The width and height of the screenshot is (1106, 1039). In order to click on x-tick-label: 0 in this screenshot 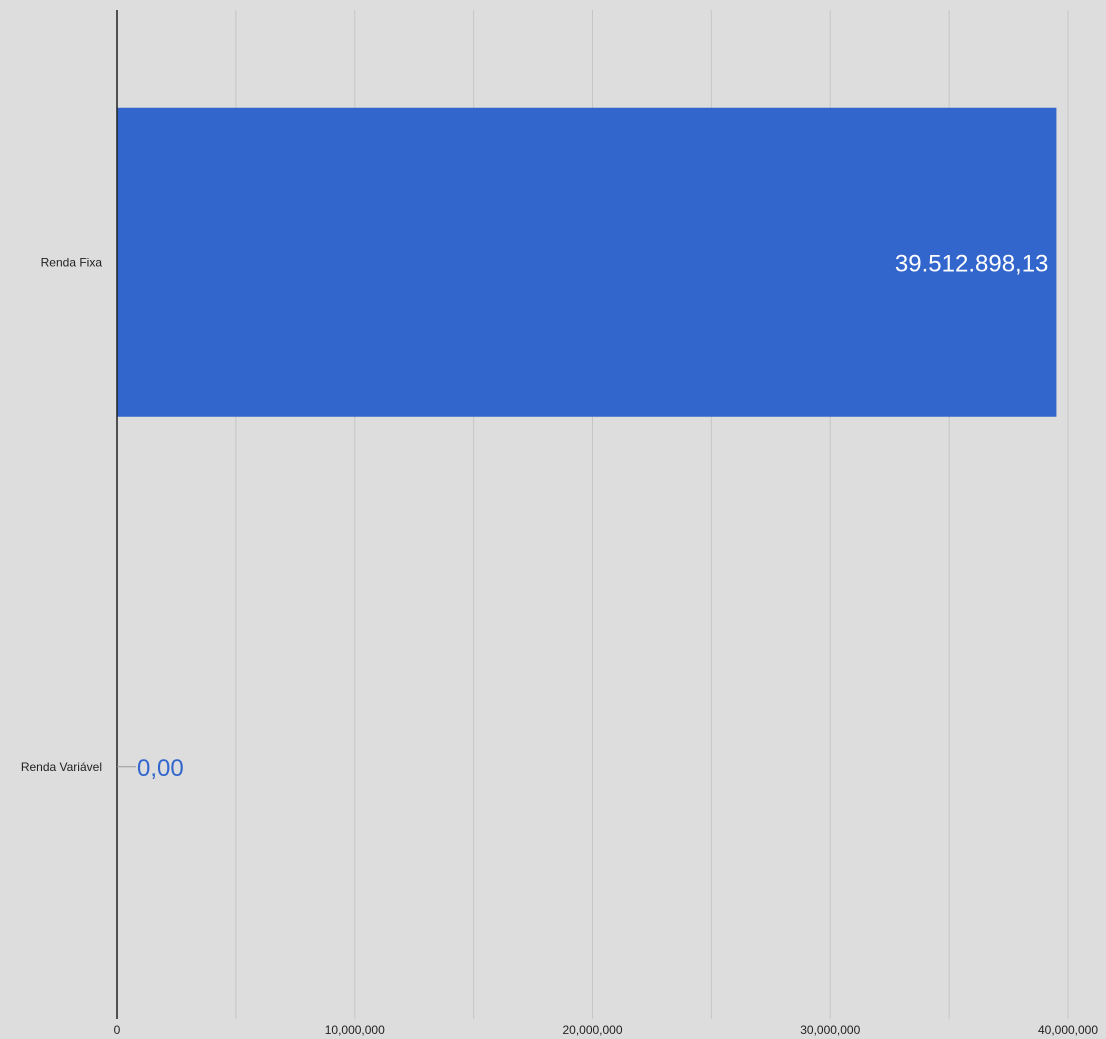, I will do `click(117, 1030)`.